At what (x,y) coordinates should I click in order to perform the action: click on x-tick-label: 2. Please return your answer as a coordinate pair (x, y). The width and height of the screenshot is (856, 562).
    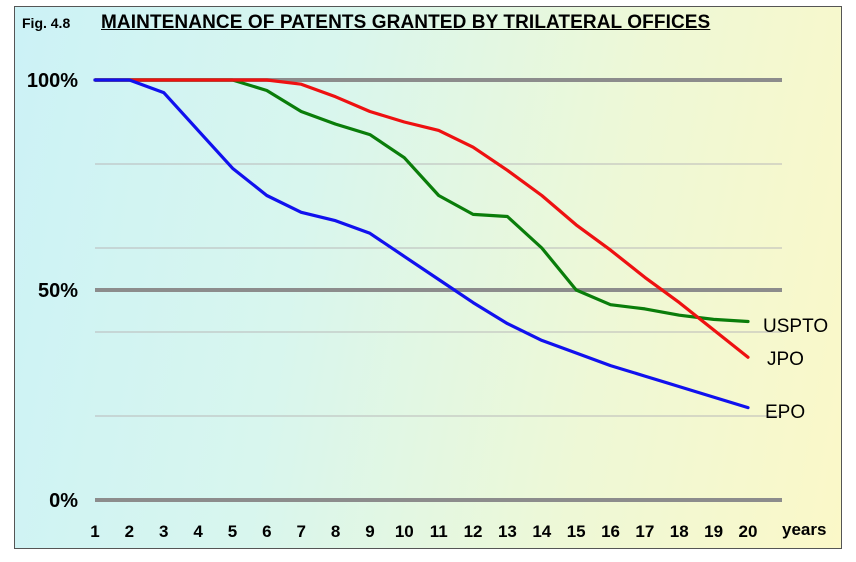
    Looking at the image, I should click on (129, 531).